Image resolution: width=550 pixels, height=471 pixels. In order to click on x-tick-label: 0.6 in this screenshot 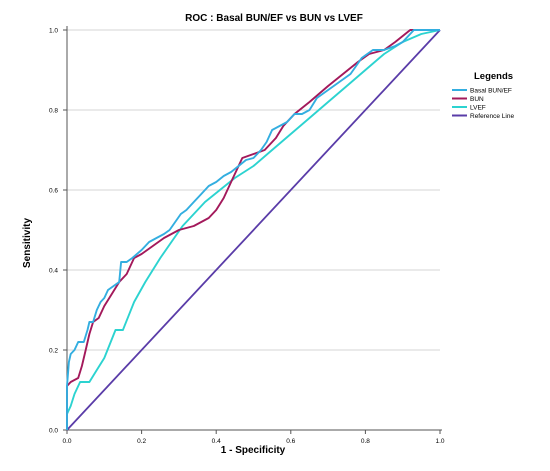, I will do `click(290, 441)`.